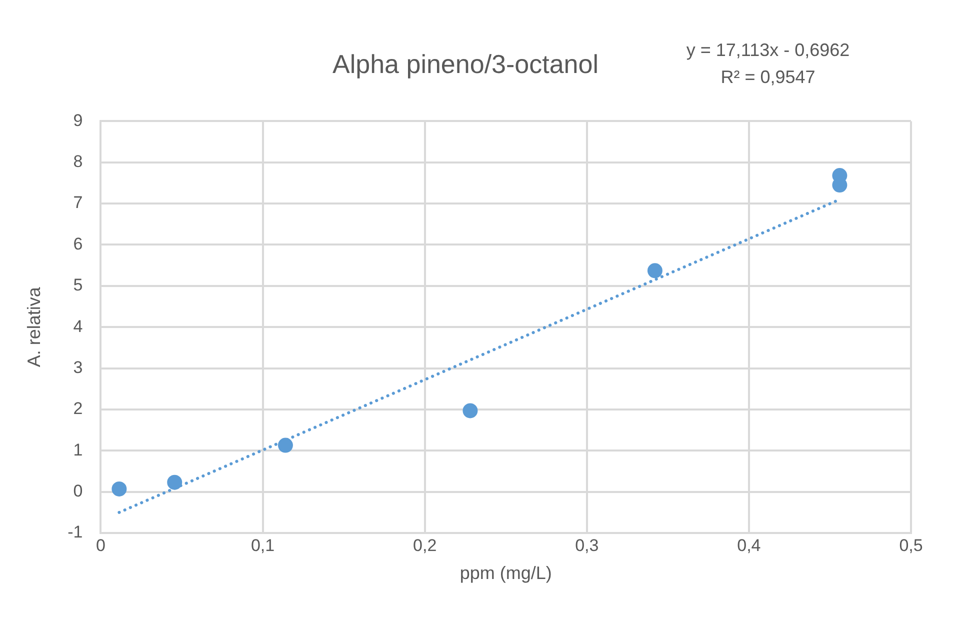 The image size is (961, 619). What do you see at coordinates (101, 545) in the screenshot?
I see `x-tick-label: 0` at bounding box center [101, 545].